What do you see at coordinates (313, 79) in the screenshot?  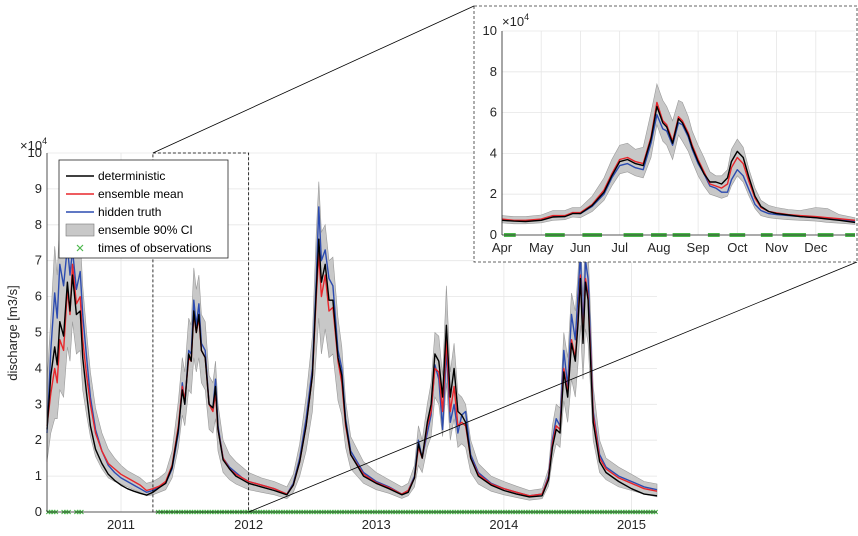 I see `connector-top` at bounding box center [313, 79].